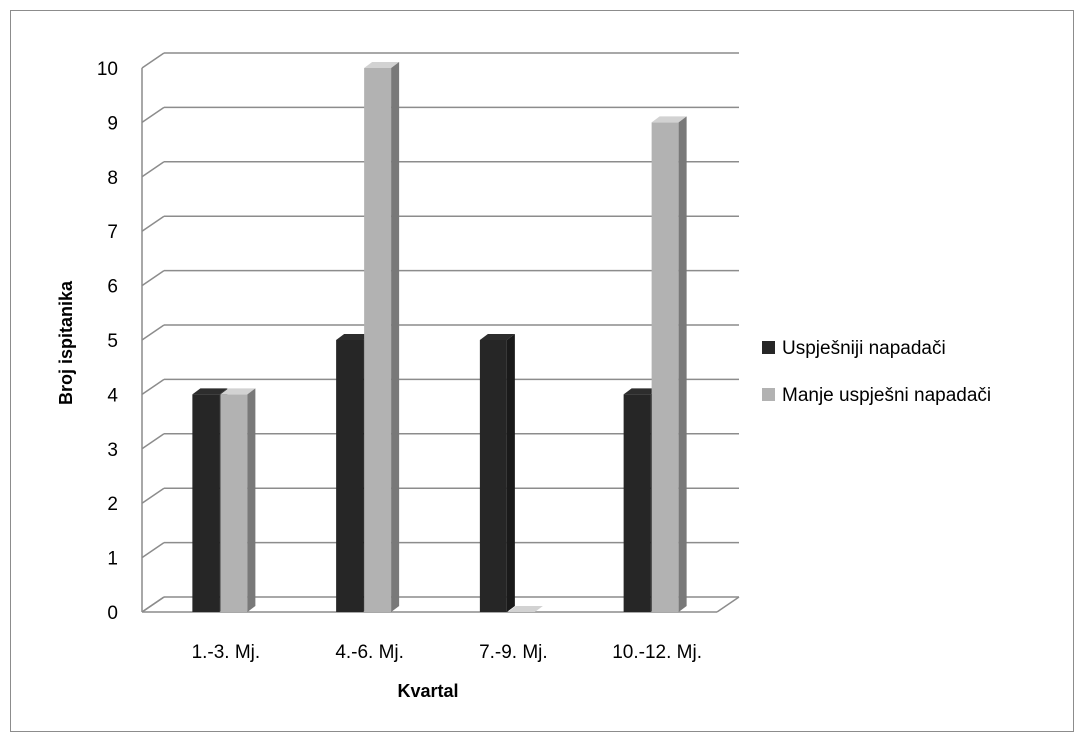  I want to click on y-tick-label: 7, so click(112, 232).